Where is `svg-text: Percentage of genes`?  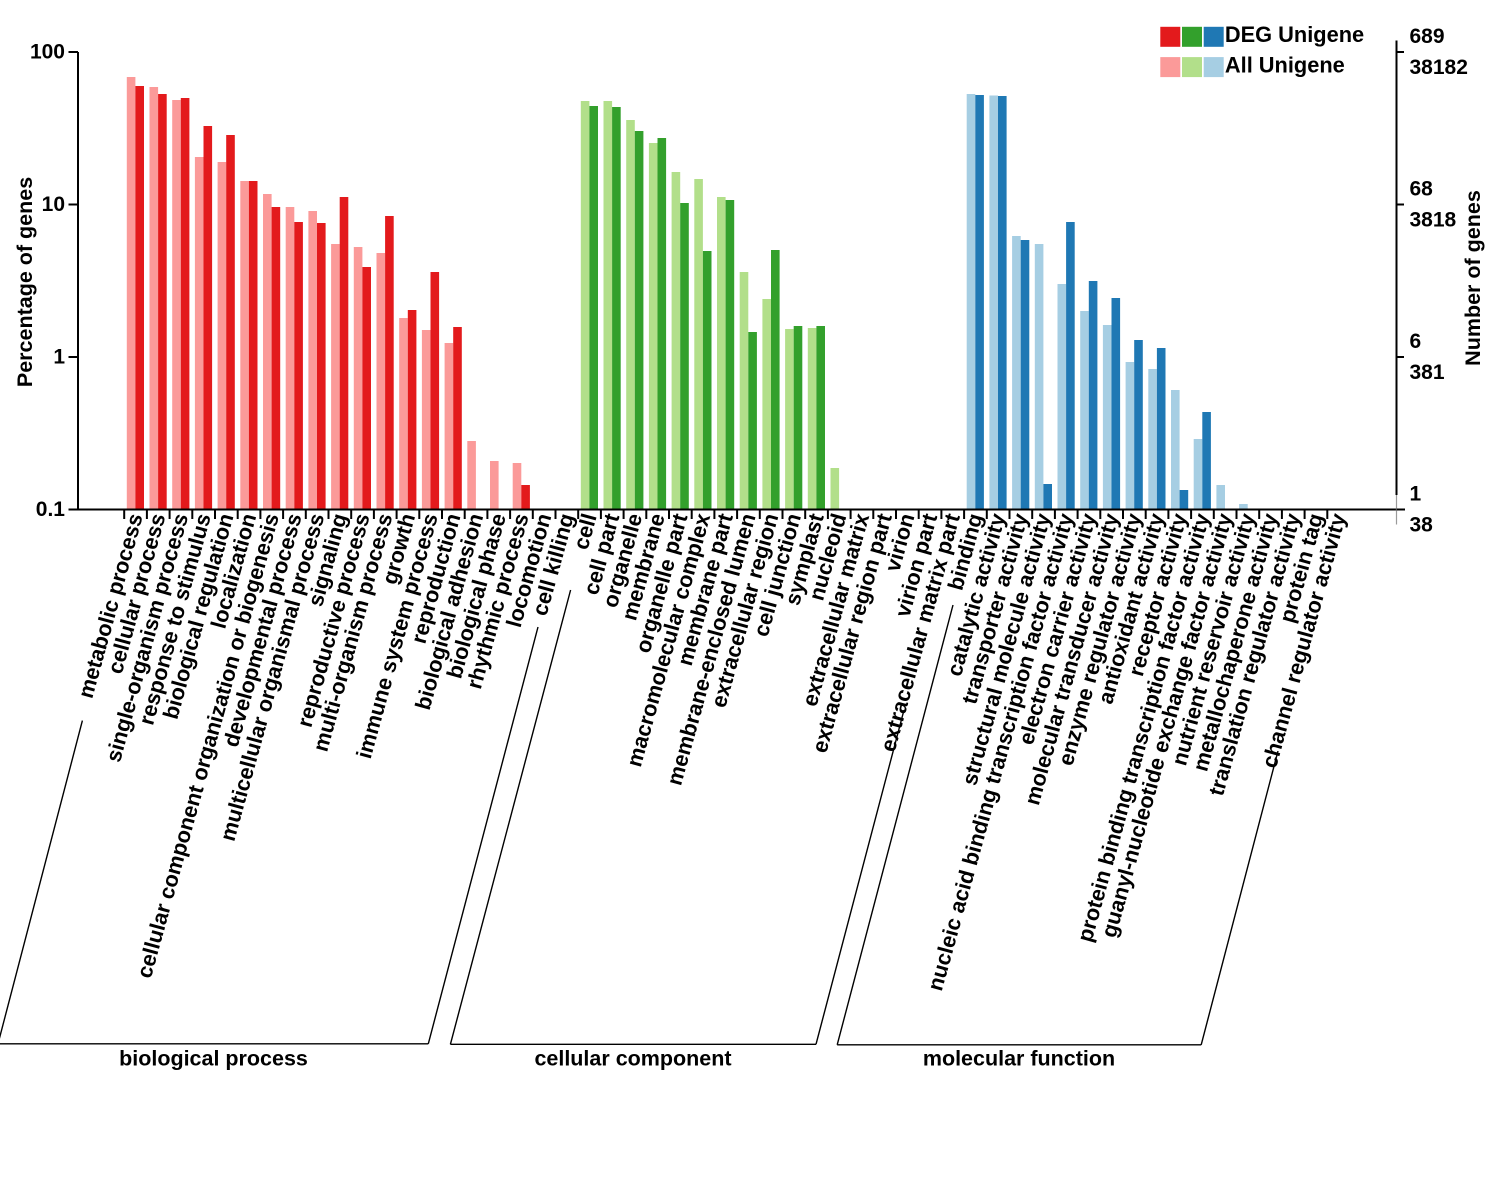 svg-text: Percentage of genes is located at coordinates (25, 282).